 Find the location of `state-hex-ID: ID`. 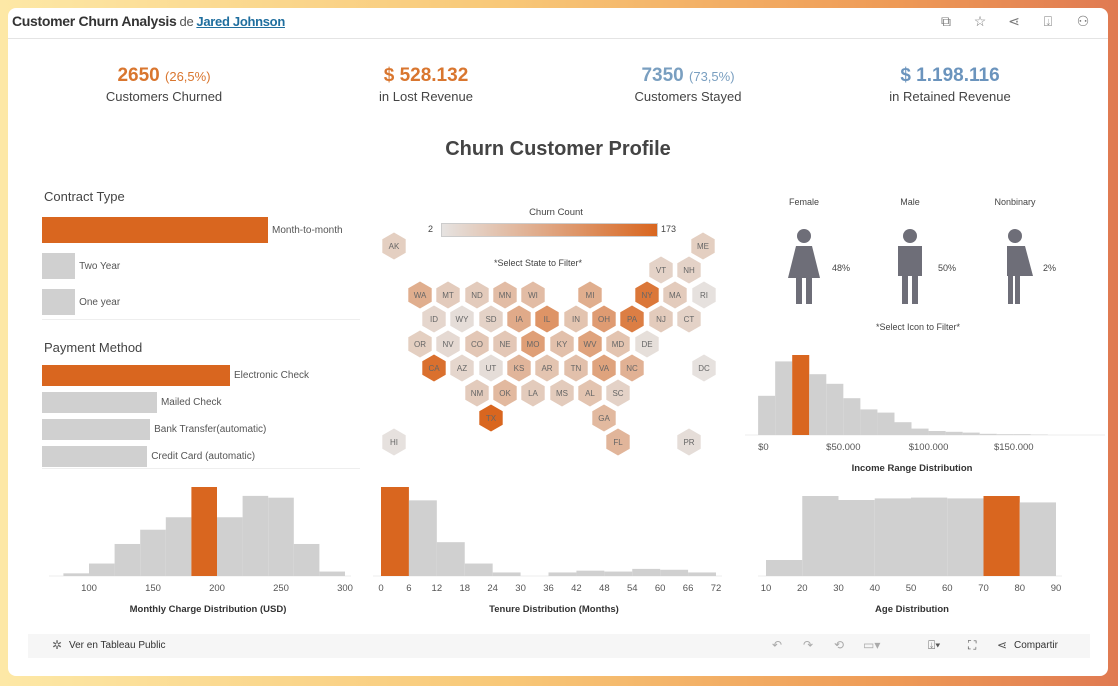

state-hex-ID: ID is located at coordinates (434, 319).